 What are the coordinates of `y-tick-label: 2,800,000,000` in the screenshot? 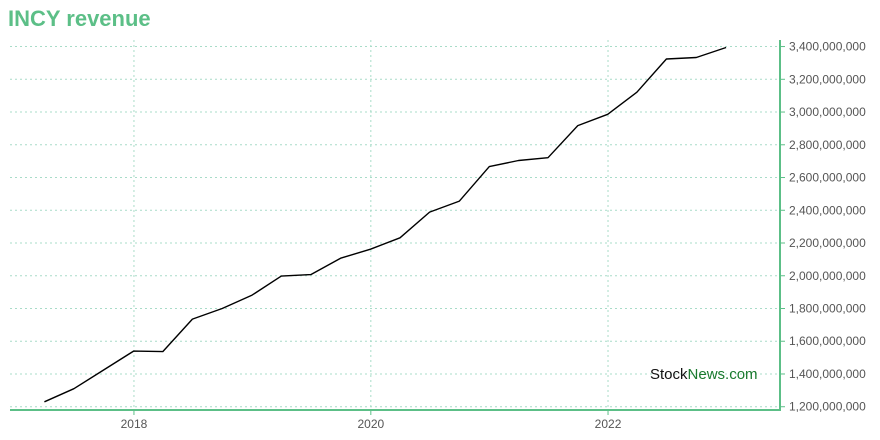 It's located at (827, 145).